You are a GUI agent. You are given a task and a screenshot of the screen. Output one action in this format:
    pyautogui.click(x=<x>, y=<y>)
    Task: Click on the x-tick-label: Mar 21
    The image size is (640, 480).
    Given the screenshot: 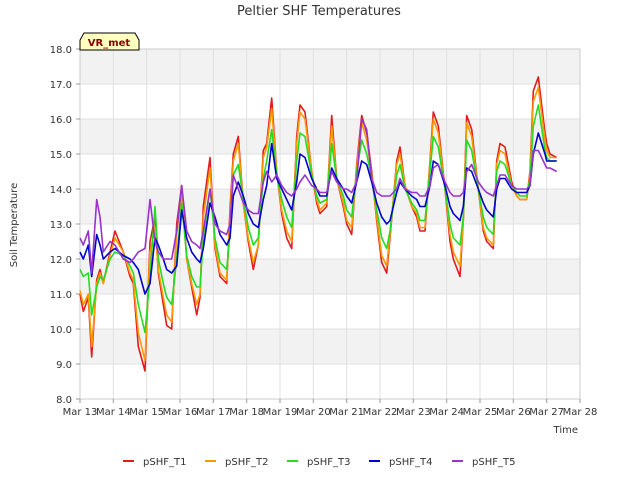 What is the action you would take?
    pyautogui.click(x=346, y=412)
    